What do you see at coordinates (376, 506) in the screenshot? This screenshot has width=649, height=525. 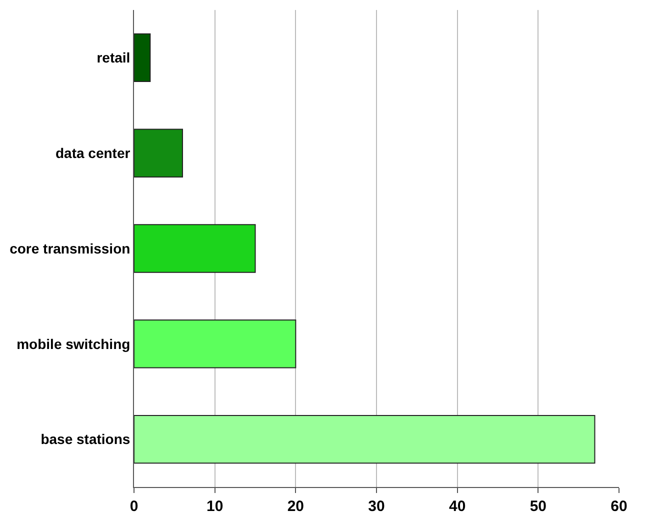 I see `x-tick-label: 30` at bounding box center [376, 506].